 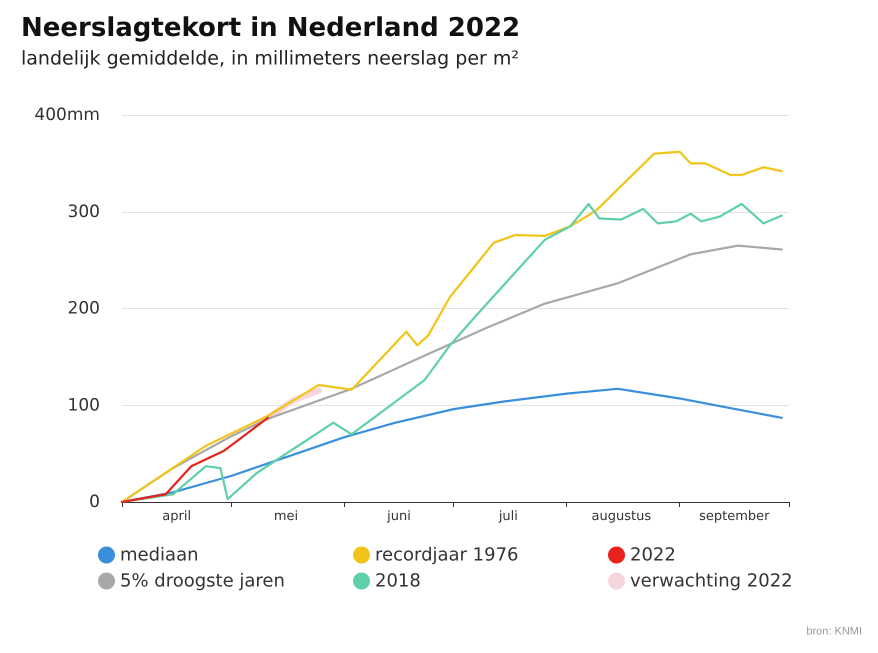 What do you see at coordinates (398, 516) in the screenshot?
I see `x-tick-label: juni` at bounding box center [398, 516].